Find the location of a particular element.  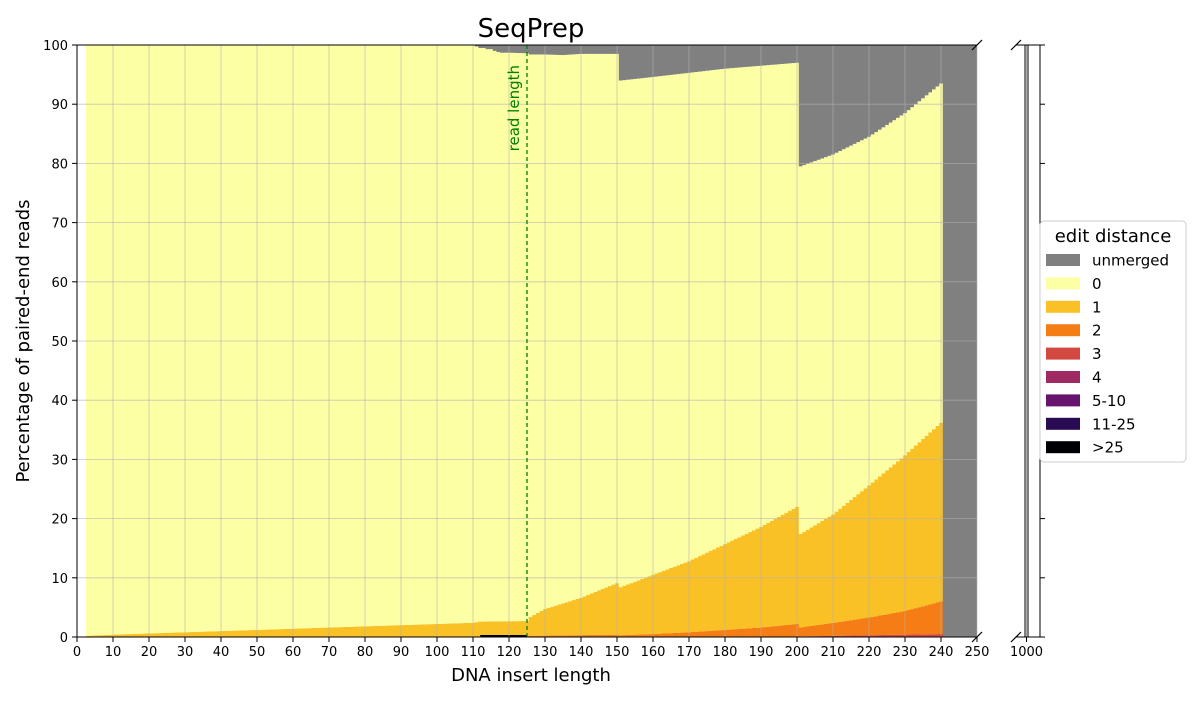

axis-break-mark is located at coordinates (977, 637).